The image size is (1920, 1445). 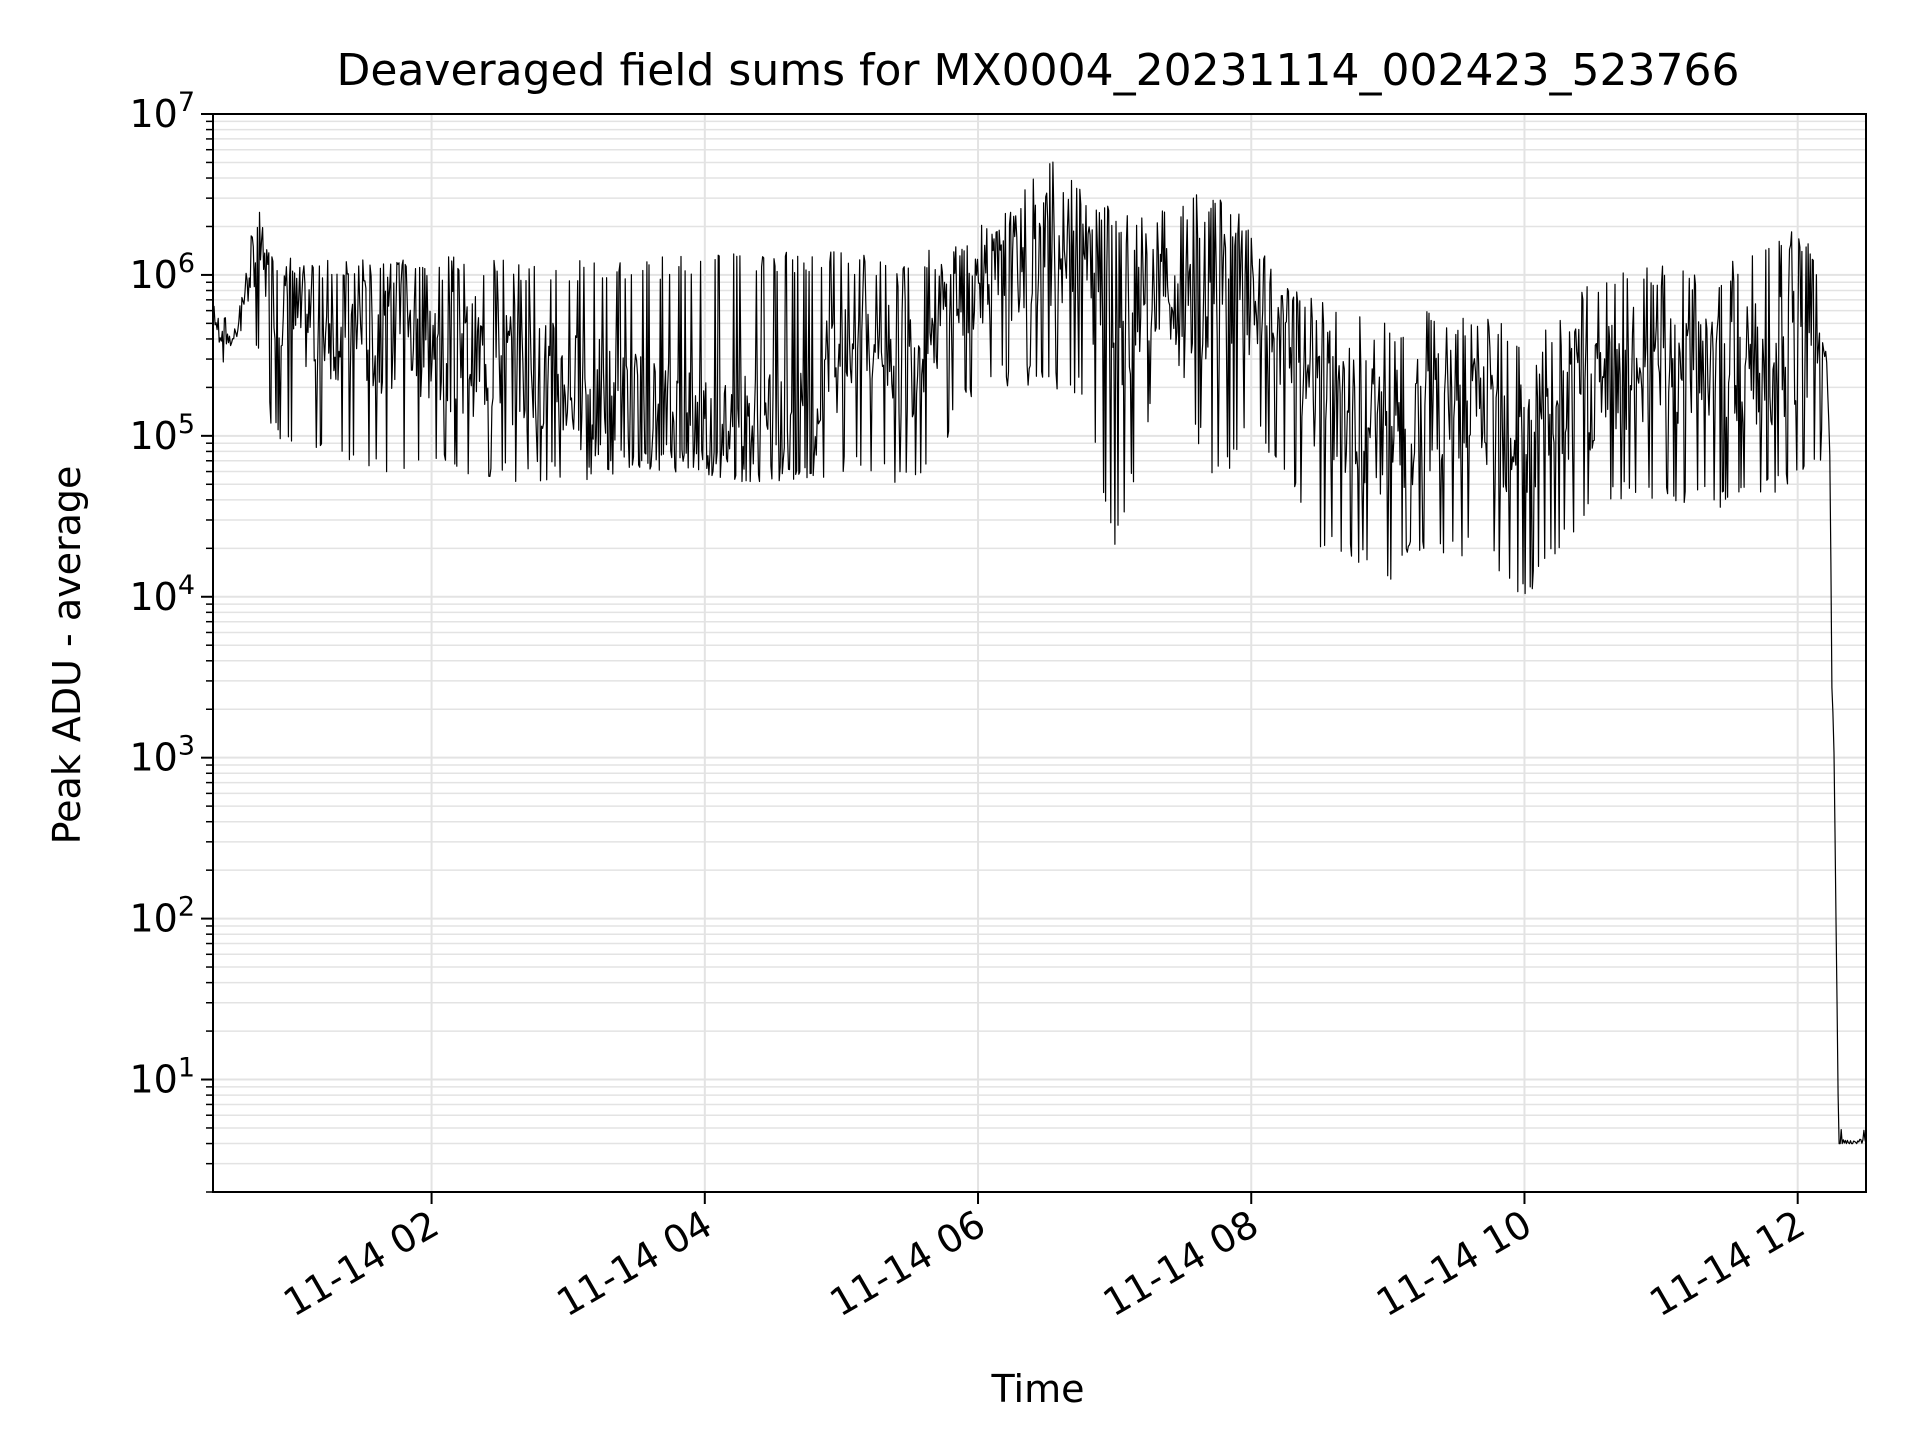 I want to click on y-tick-label: 105, so click(x=162, y=433).